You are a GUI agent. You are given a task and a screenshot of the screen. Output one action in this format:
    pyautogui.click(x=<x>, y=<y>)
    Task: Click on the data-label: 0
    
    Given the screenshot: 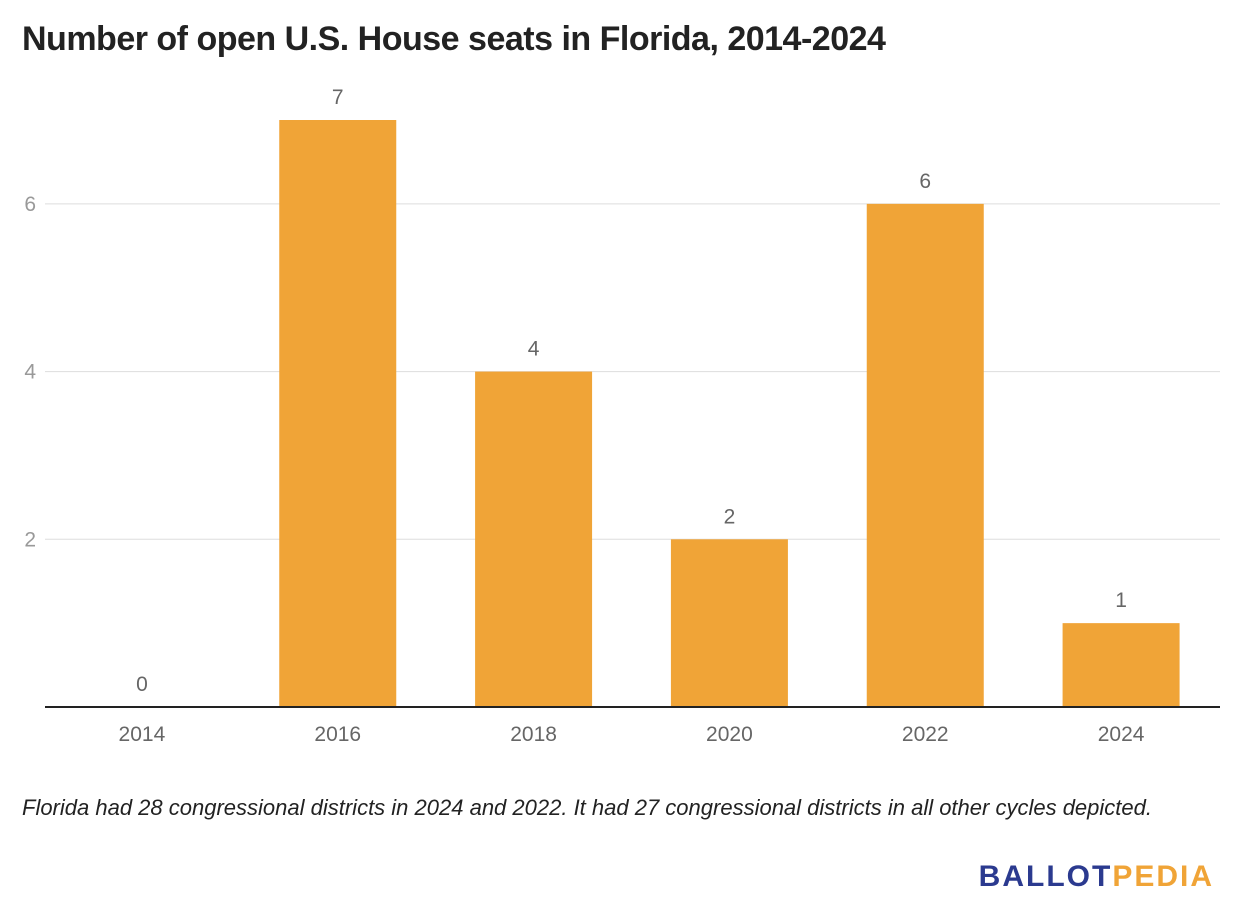 What is the action you would take?
    pyautogui.click(x=142, y=684)
    